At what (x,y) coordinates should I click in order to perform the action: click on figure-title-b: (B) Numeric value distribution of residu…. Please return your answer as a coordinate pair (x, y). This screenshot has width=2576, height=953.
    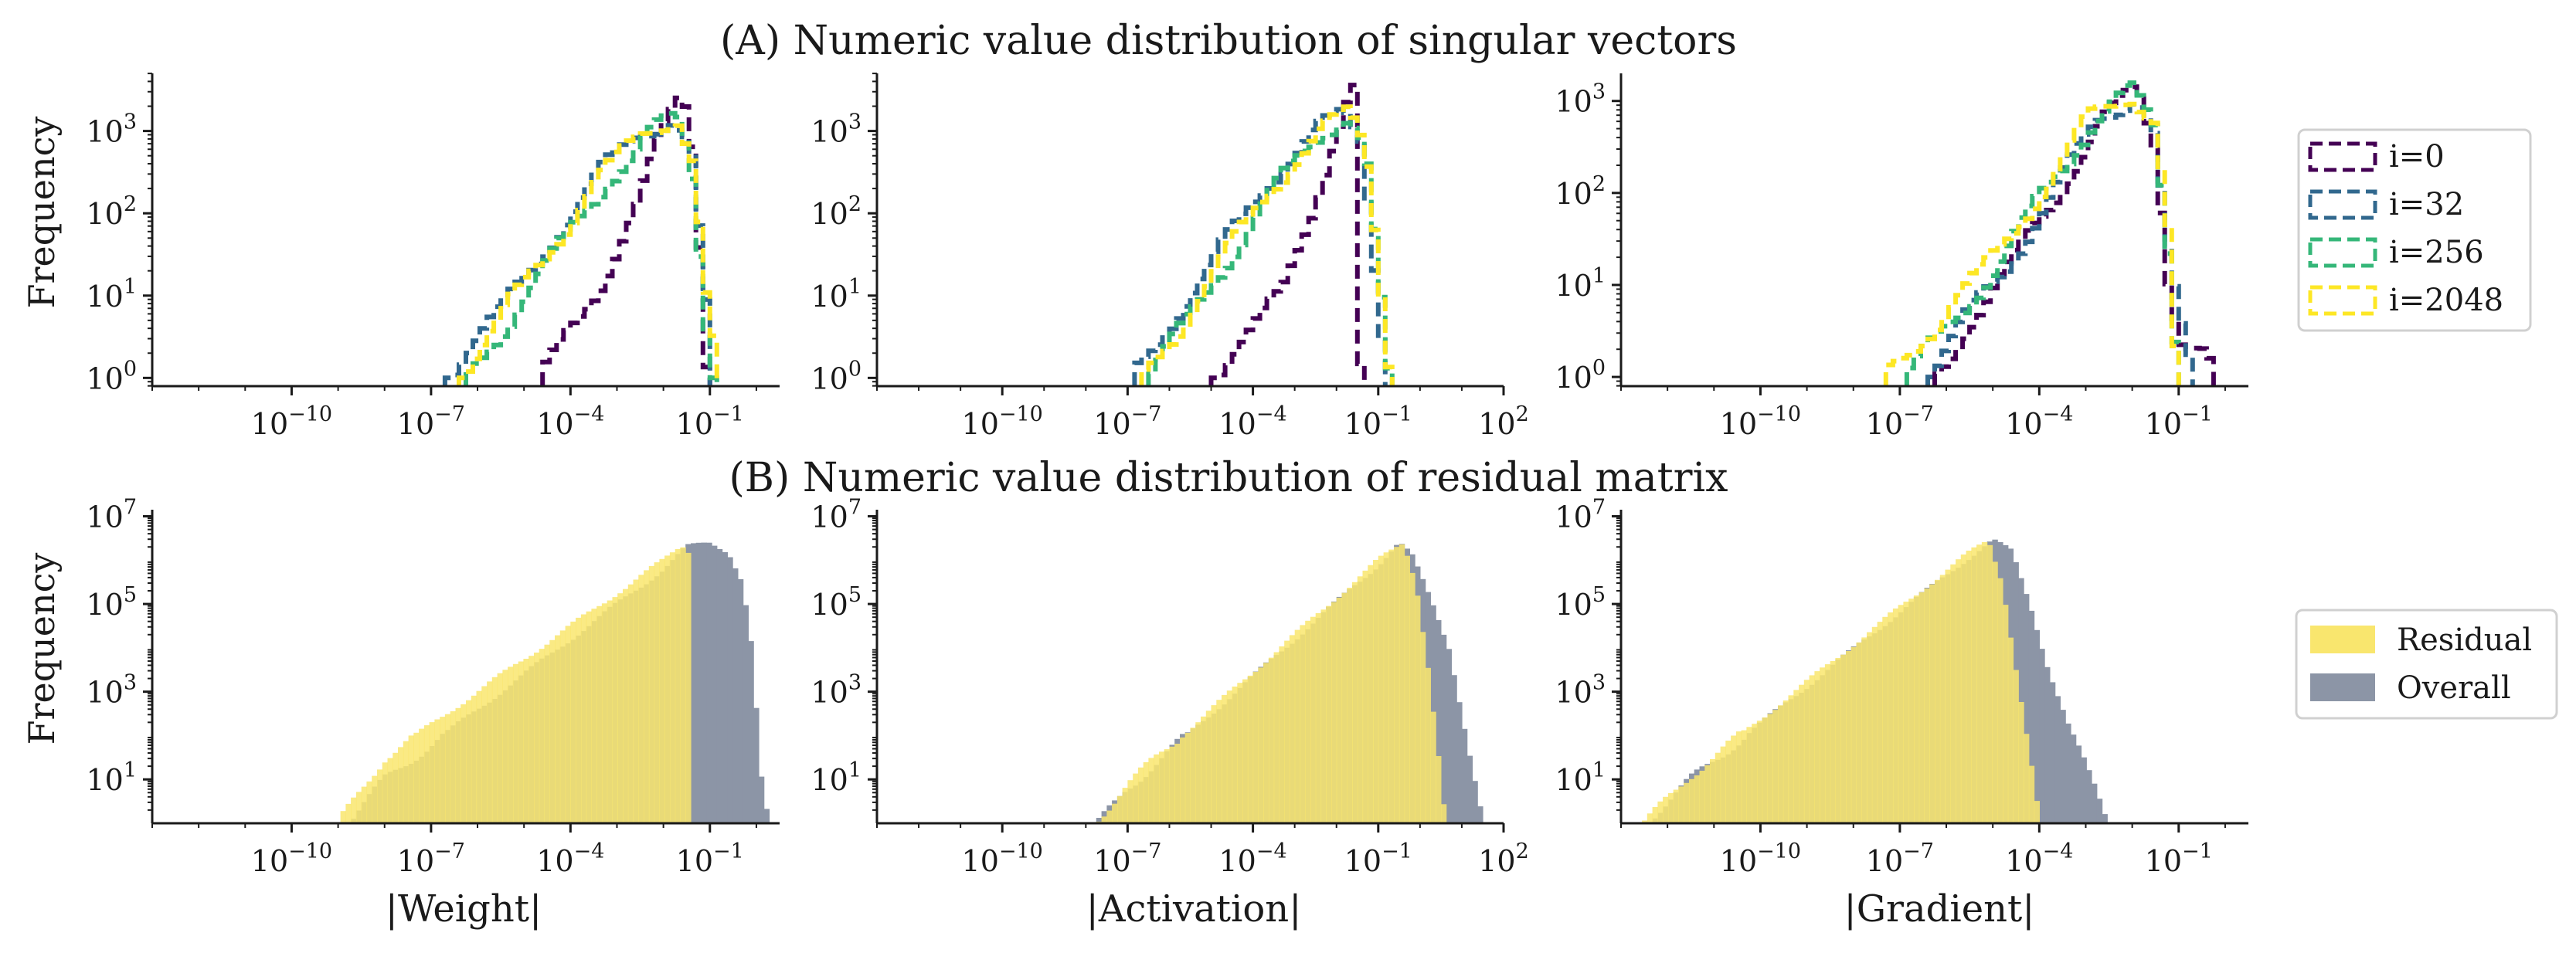
    Looking at the image, I should click on (1228, 478).